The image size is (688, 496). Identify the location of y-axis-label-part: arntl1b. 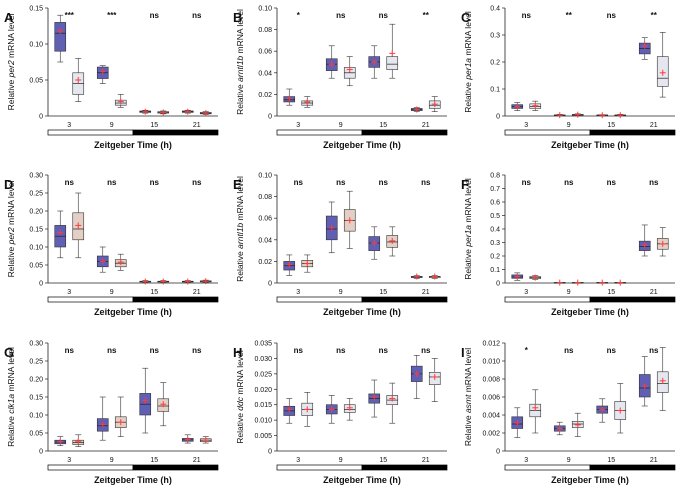
(240, 236).